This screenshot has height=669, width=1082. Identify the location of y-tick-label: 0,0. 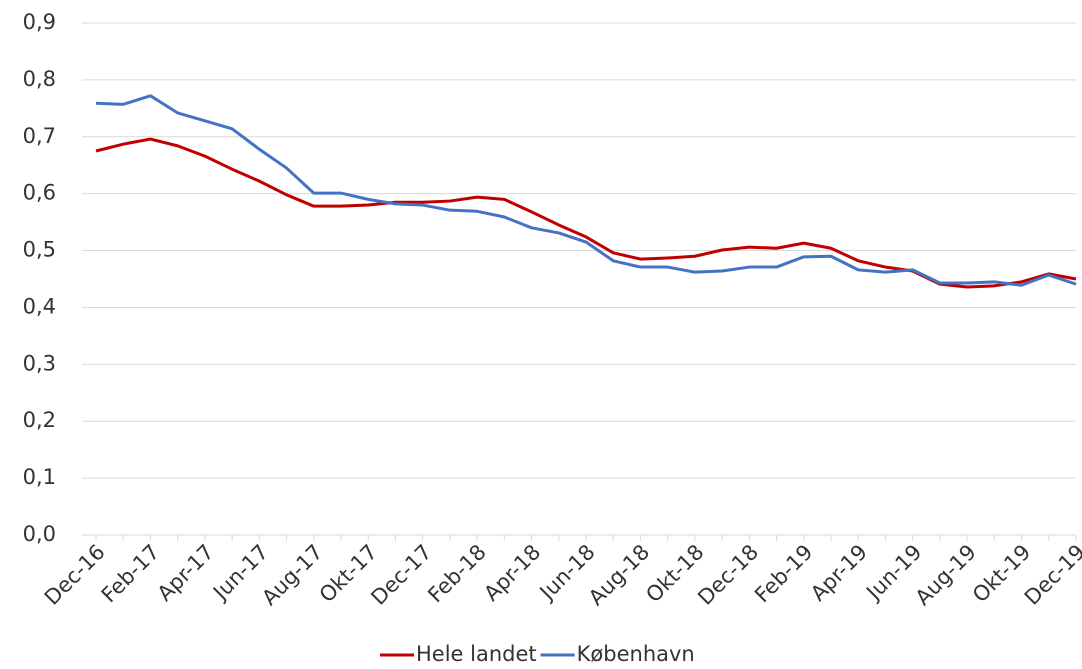
(39, 534).